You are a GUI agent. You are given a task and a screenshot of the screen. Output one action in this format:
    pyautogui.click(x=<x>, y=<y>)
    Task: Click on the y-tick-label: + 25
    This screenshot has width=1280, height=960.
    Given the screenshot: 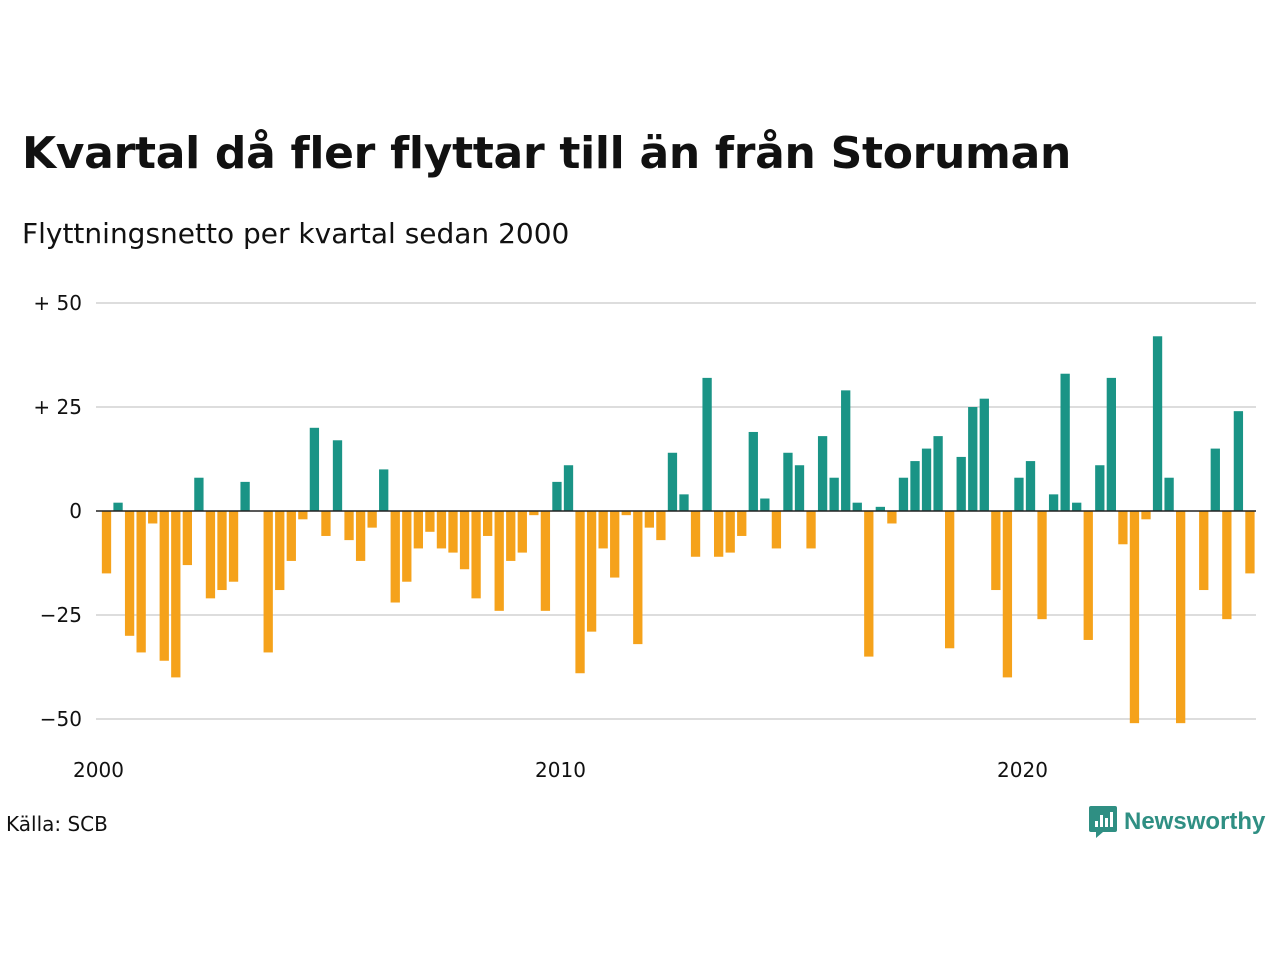 What is the action you would take?
    pyautogui.click(x=57, y=407)
    